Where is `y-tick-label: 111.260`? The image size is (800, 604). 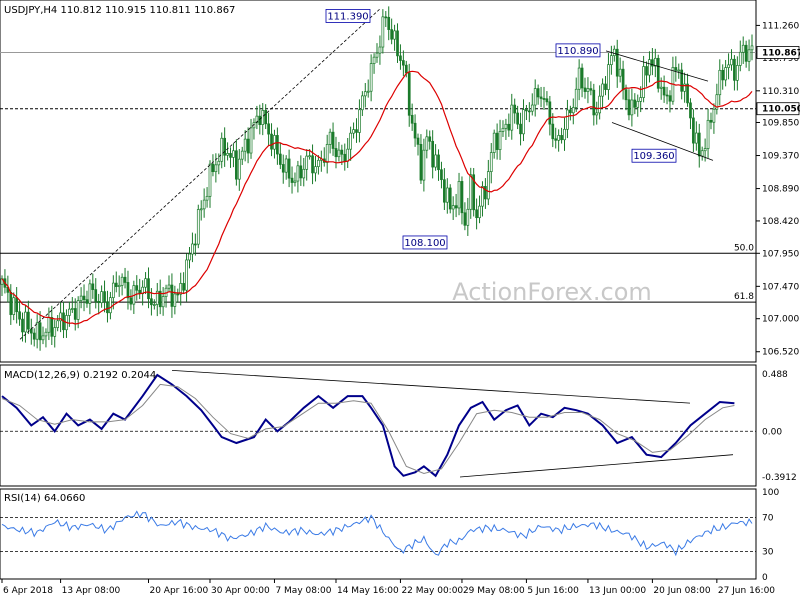 y-tick-label: 111.260 is located at coordinates (780, 26).